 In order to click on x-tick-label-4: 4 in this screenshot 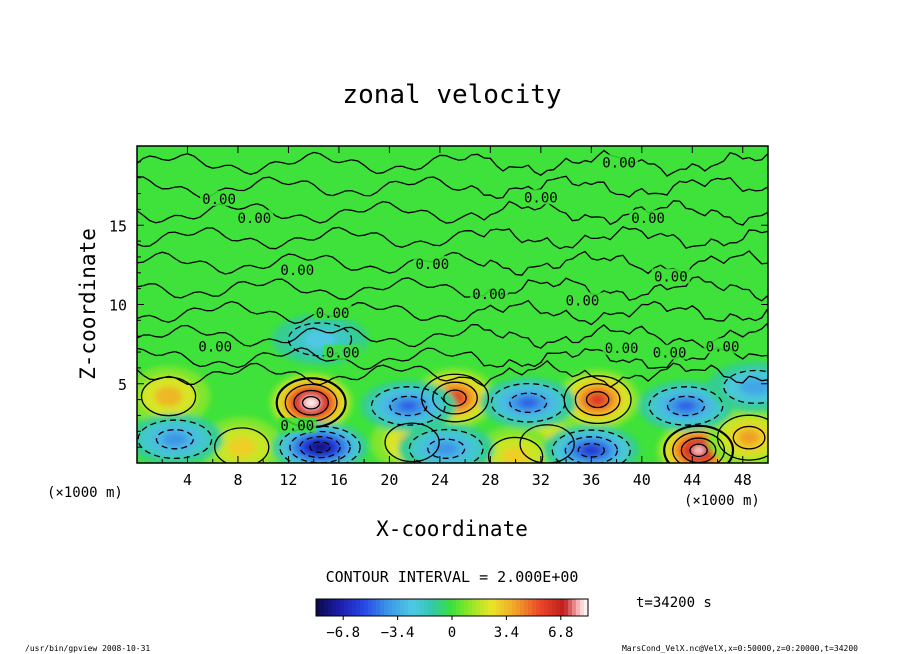, I will do `click(187, 480)`.